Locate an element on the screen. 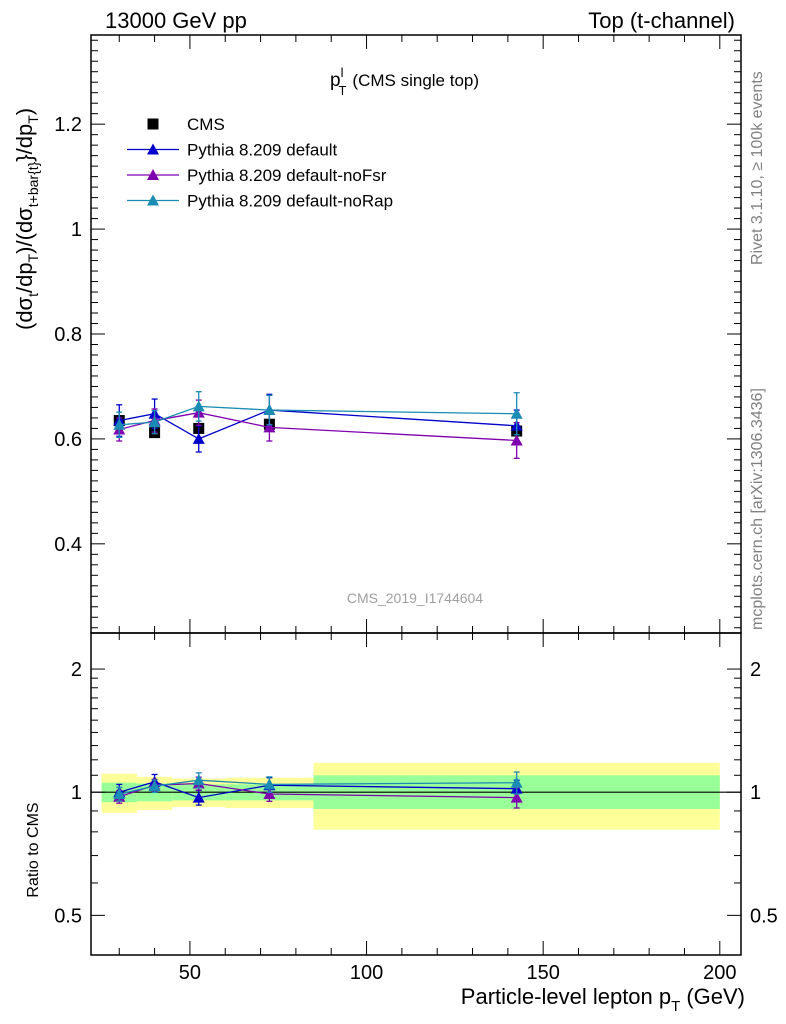 This screenshot has width=786, height=1024. watermark: CMS_2019_I1744604 is located at coordinates (415, 598).